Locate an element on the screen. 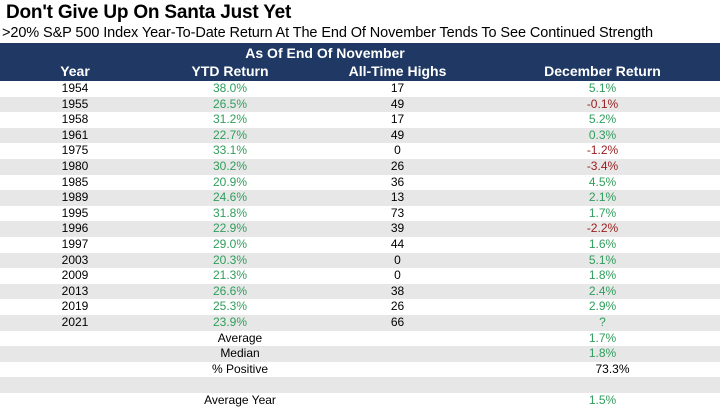 This screenshot has height=408, width=720. year-cell: 2009 is located at coordinates (75, 275).